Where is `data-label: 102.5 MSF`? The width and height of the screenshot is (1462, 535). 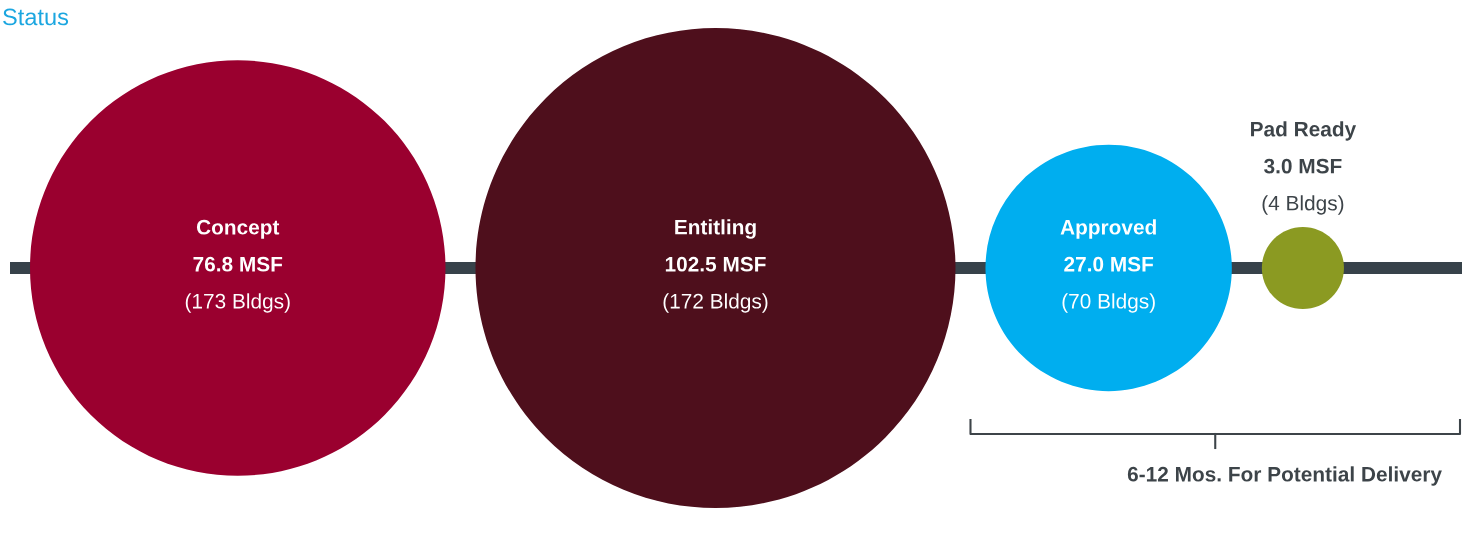
data-label: 102.5 MSF is located at coordinates (715, 264).